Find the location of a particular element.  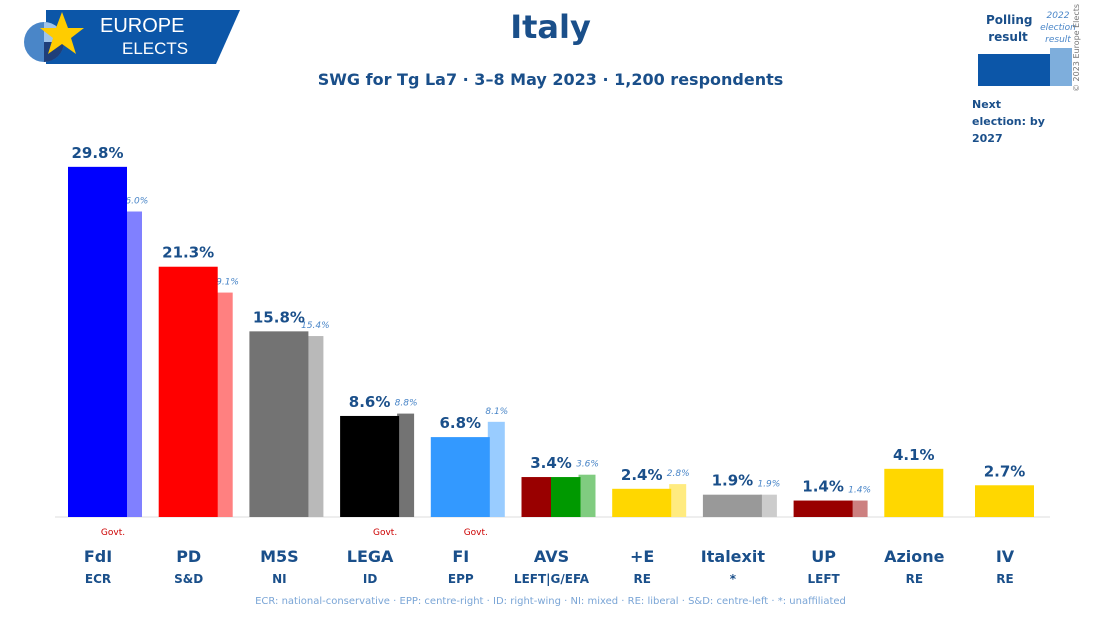

bar-poll-avs-part2 is located at coordinates (566, 497).